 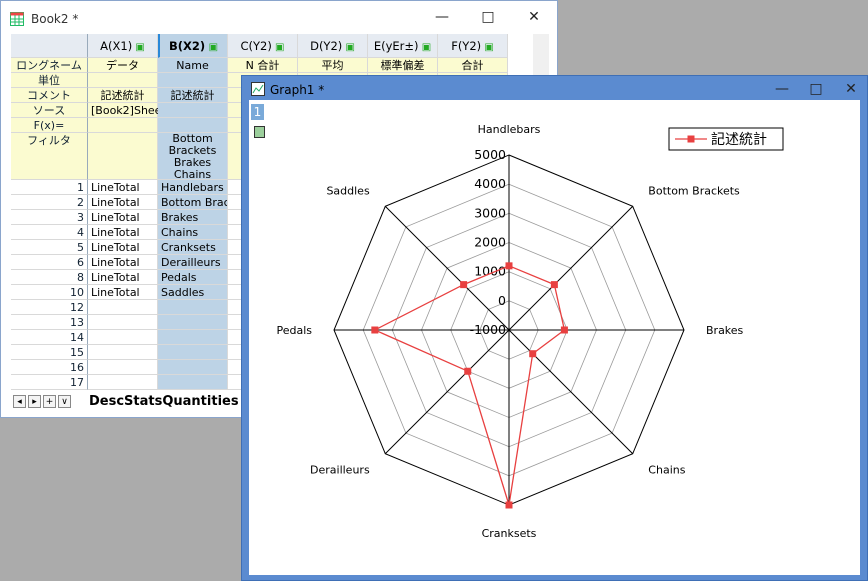 I want to click on cell-b: Cranksets, so click(x=193, y=247).